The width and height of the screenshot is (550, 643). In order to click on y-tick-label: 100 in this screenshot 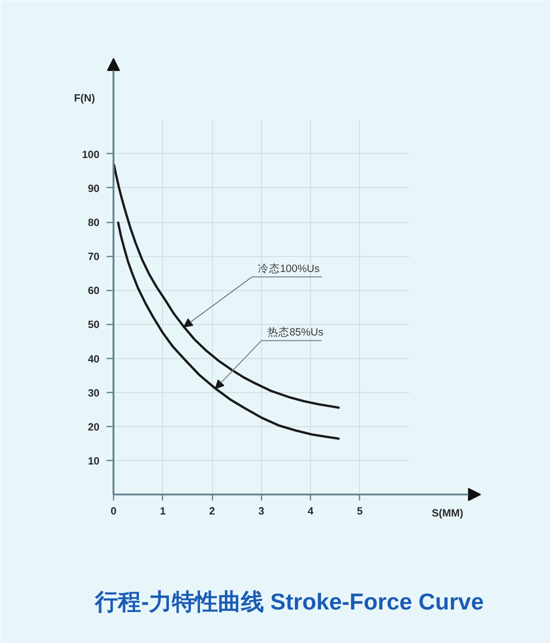, I will do `click(91, 154)`.